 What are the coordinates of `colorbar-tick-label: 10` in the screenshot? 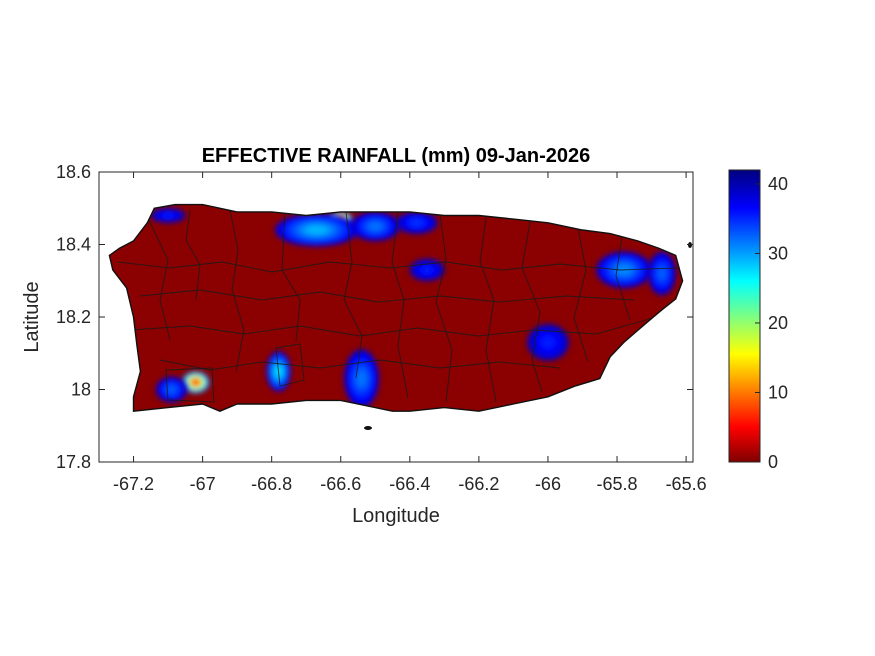 It's located at (778, 392).